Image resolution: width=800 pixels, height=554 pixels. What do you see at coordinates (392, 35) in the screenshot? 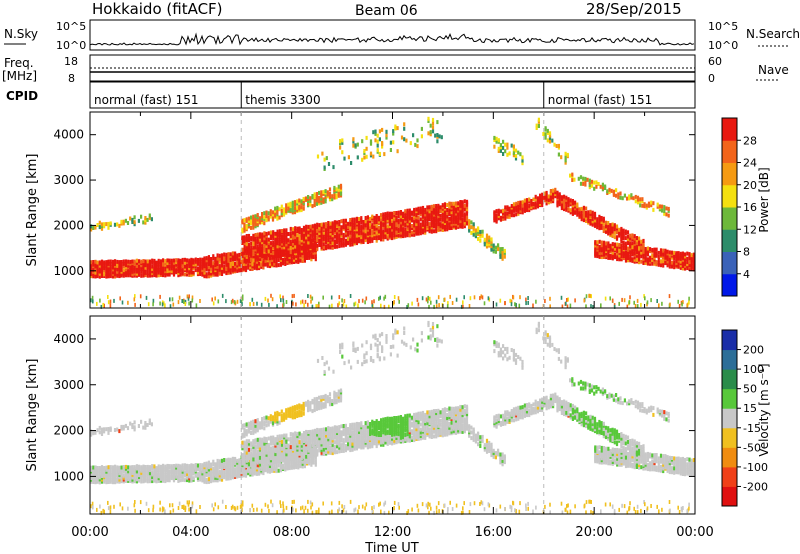
I see `nsky-strip` at bounding box center [392, 35].